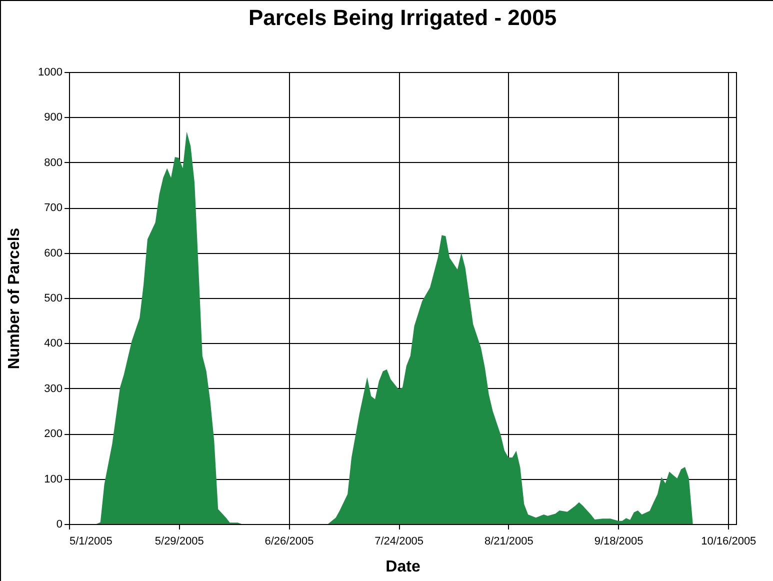  What do you see at coordinates (728, 542) in the screenshot?
I see `x-tick-label: 10/16/2005` at bounding box center [728, 542].